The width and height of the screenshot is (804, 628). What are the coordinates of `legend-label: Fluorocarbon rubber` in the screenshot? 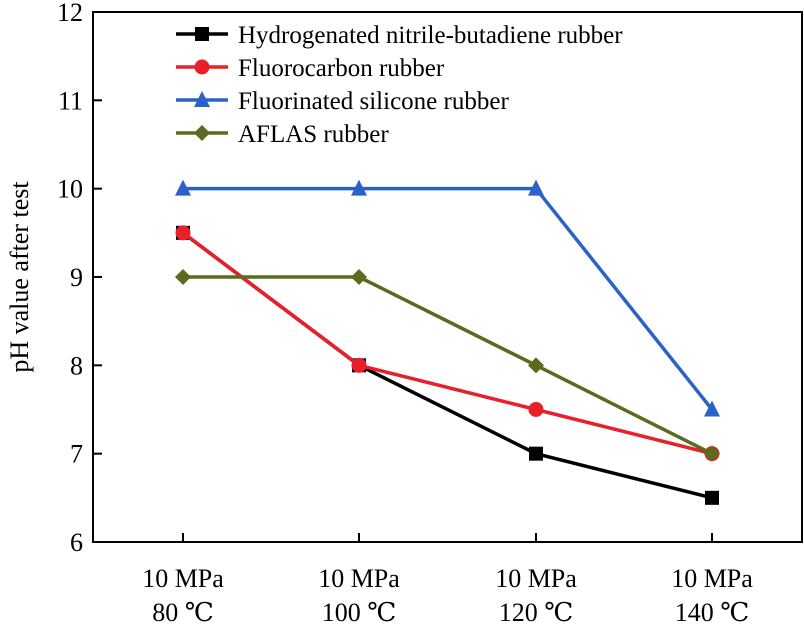 It's located at (341, 68).